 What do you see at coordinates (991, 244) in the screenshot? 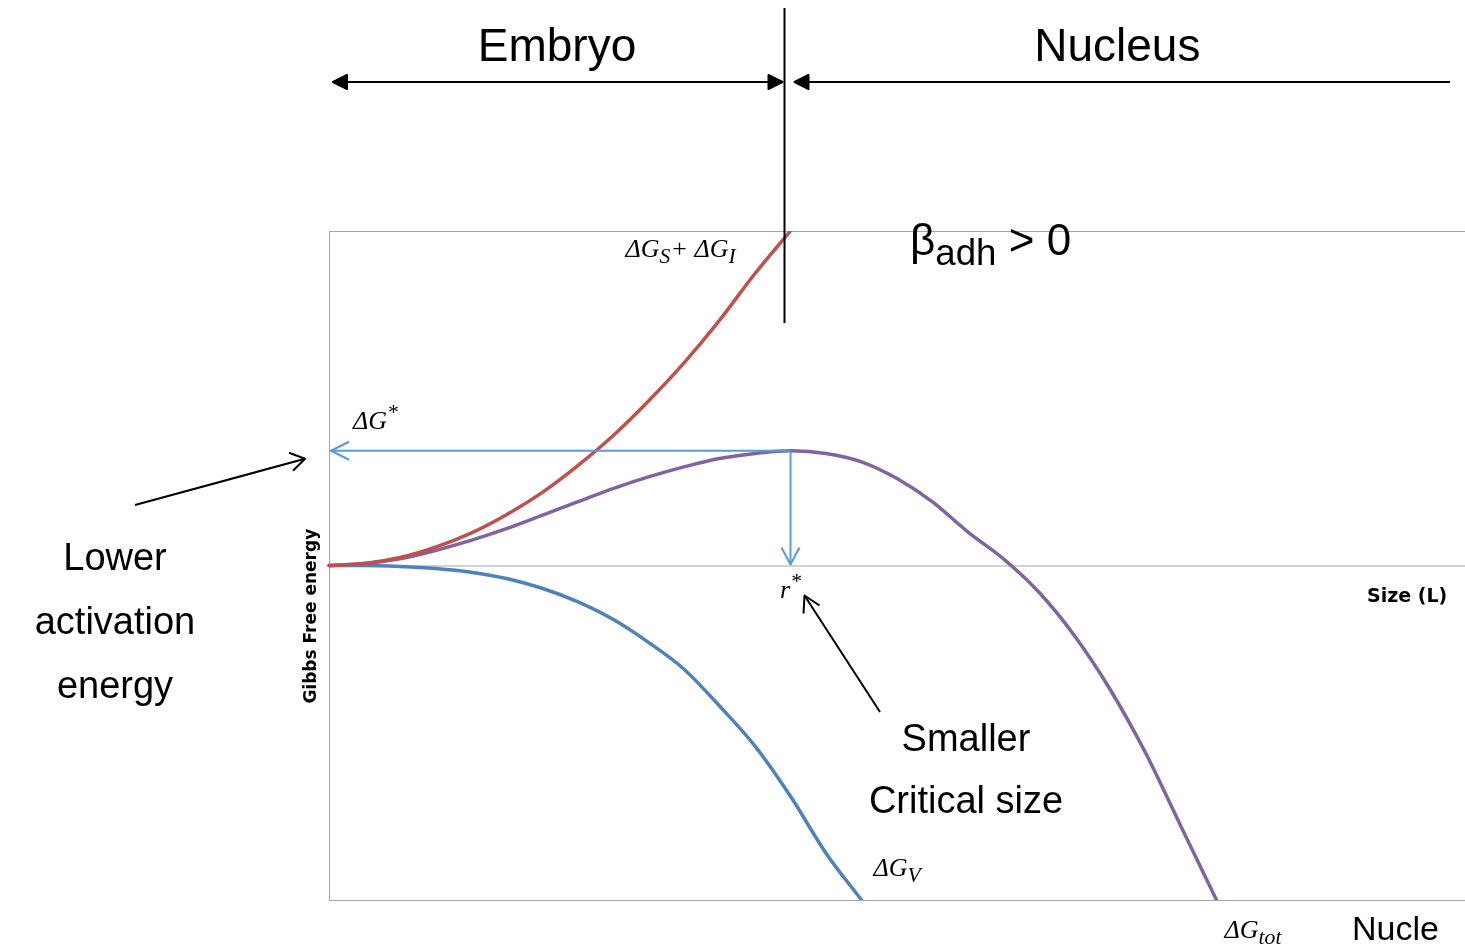
I see `annotation: β$_{adh}$ > 0` at bounding box center [991, 244].